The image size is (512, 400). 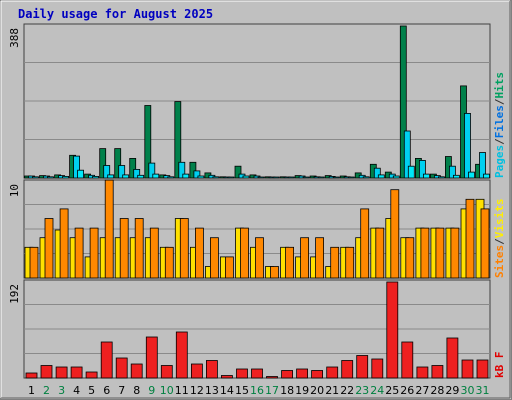 I want to click on day-label-1: 1, so click(x=31, y=390).